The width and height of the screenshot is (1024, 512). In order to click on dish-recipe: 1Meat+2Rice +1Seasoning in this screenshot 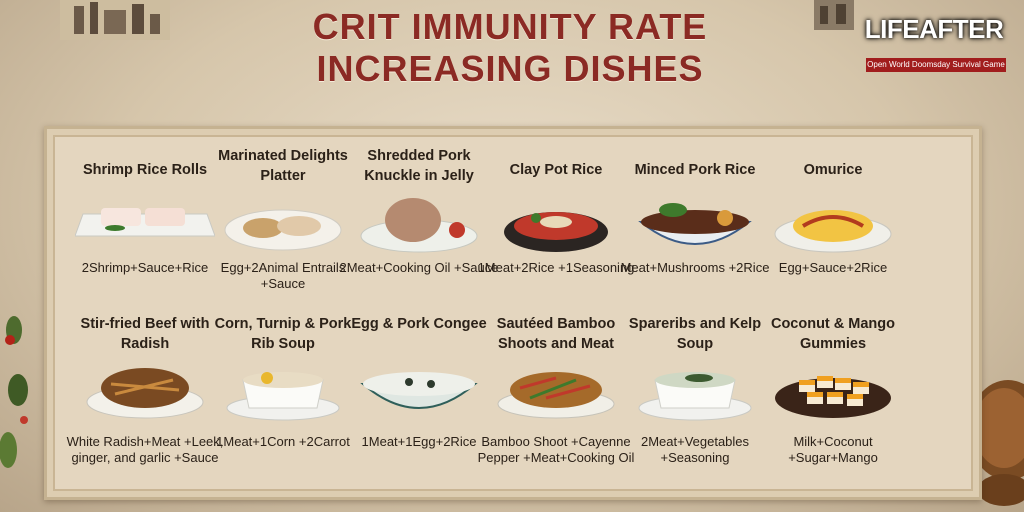, I will do `click(556, 267)`.